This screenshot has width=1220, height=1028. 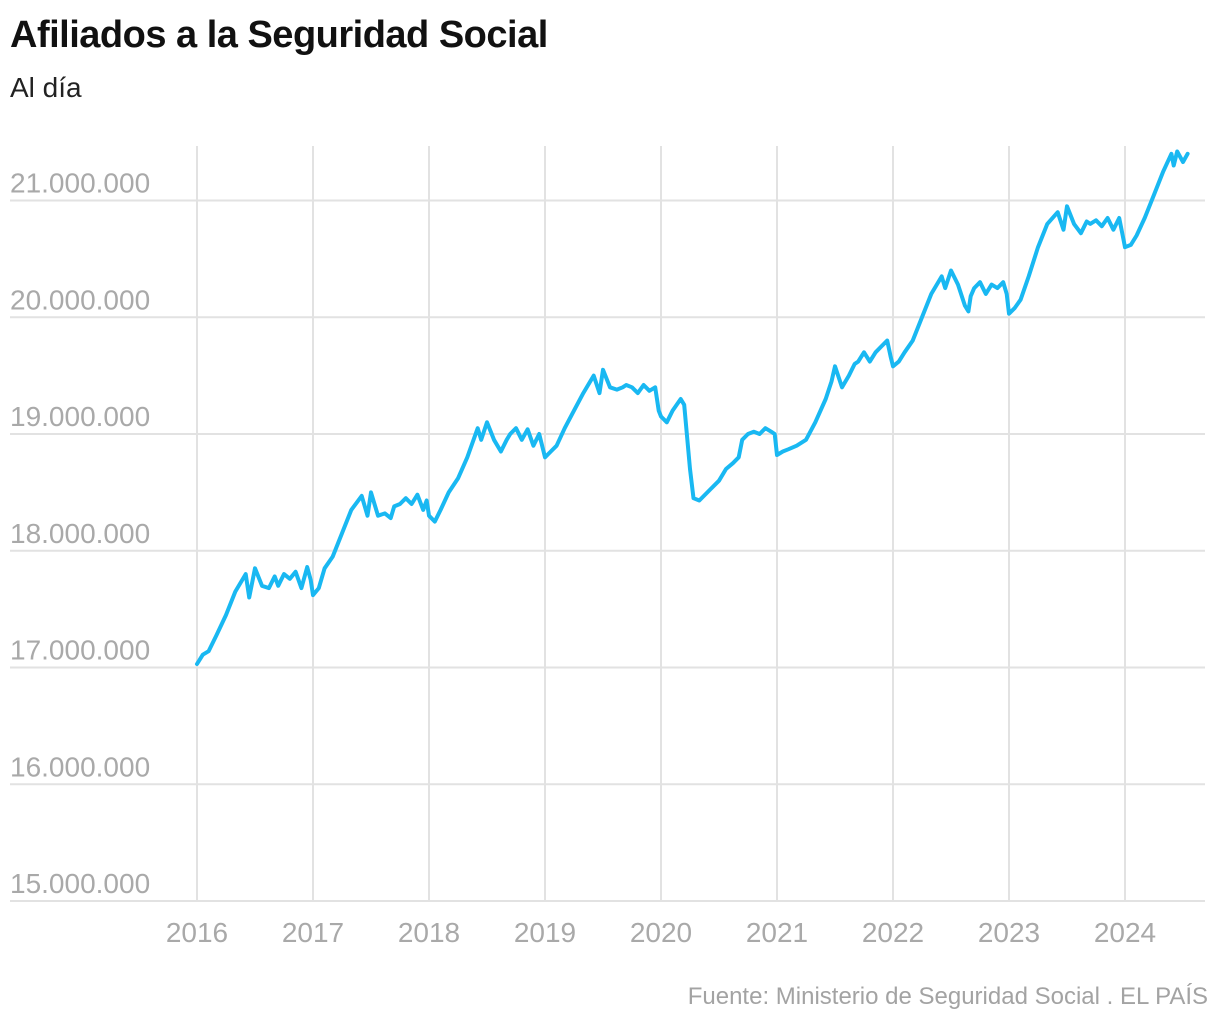 I want to click on x-tick-label-2019: 2019, so click(x=545, y=932).